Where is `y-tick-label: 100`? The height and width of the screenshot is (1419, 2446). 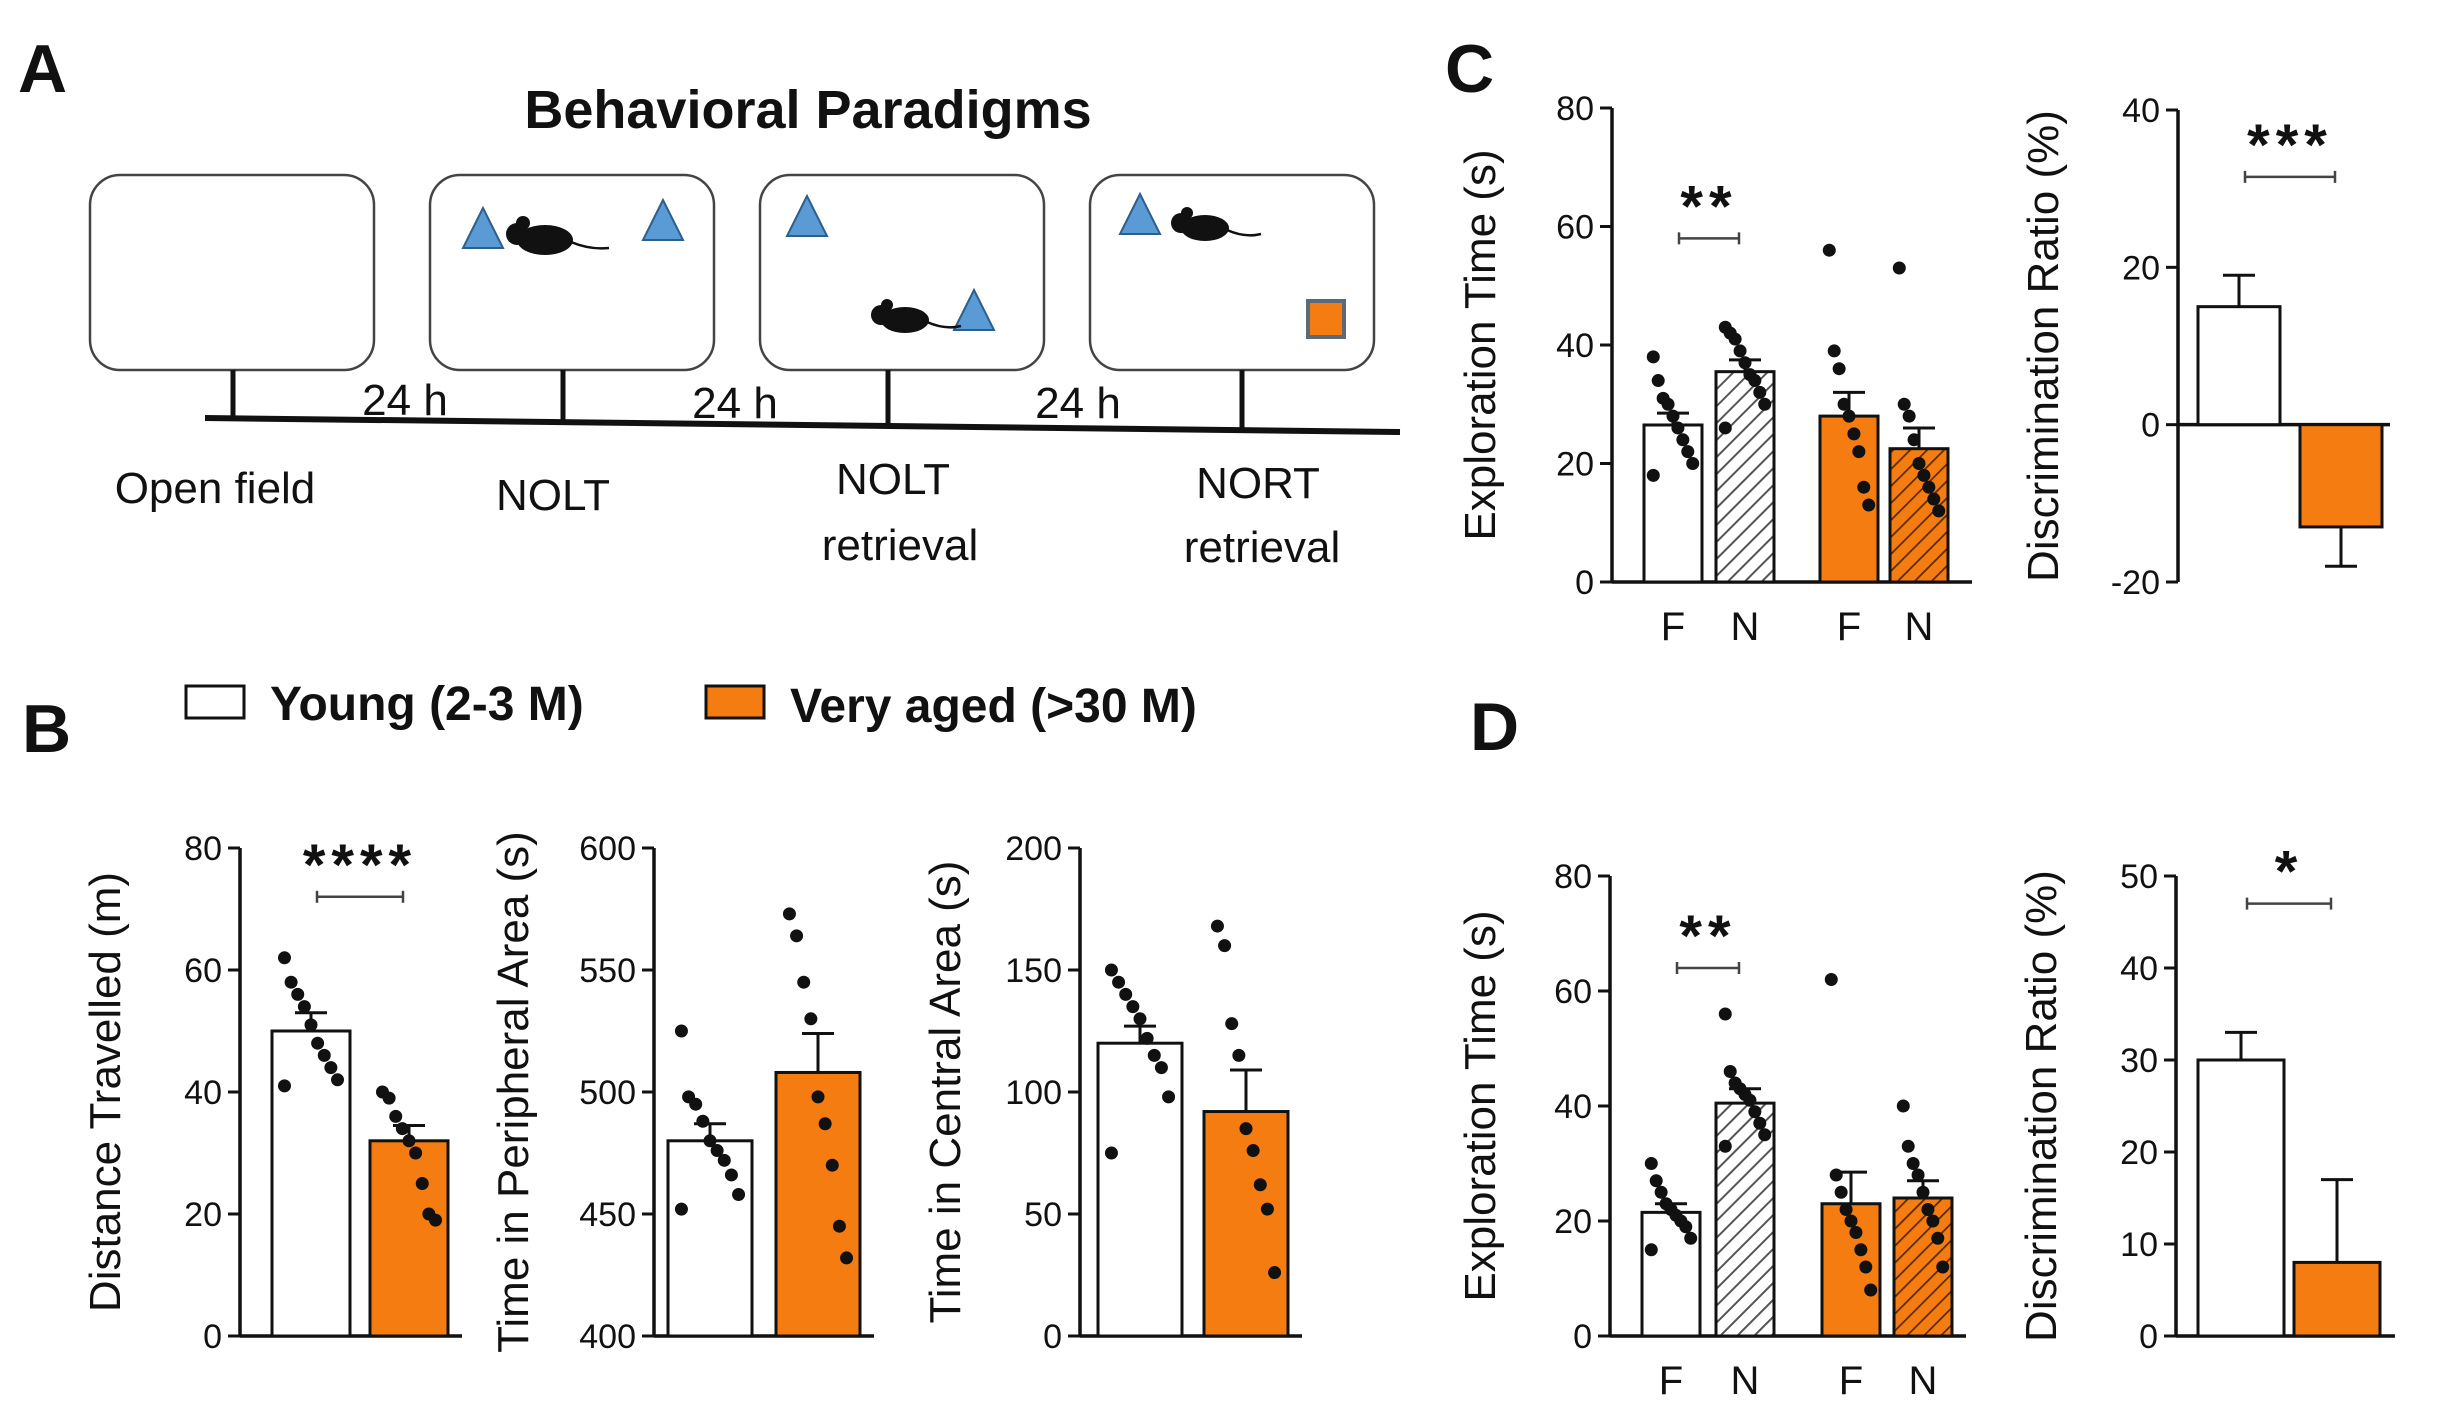
y-tick-label: 100 is located at coordinates (1033, 1093).